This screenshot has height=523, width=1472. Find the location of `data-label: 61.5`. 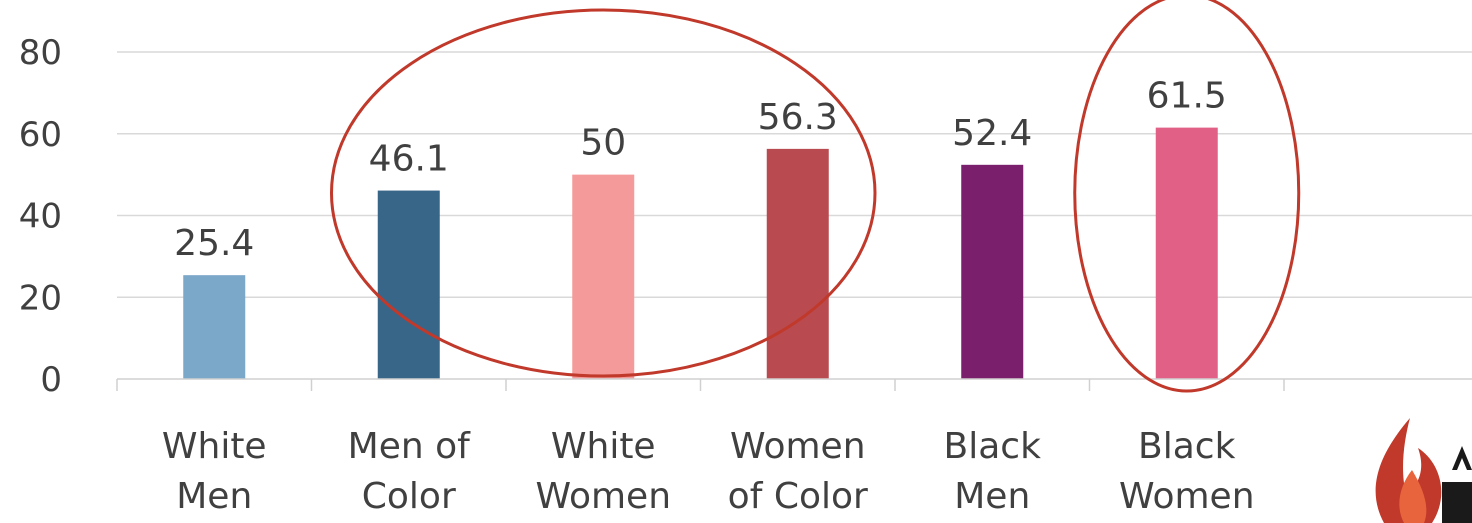

data-label: 61.5 is located at coordinates (1187, 96).